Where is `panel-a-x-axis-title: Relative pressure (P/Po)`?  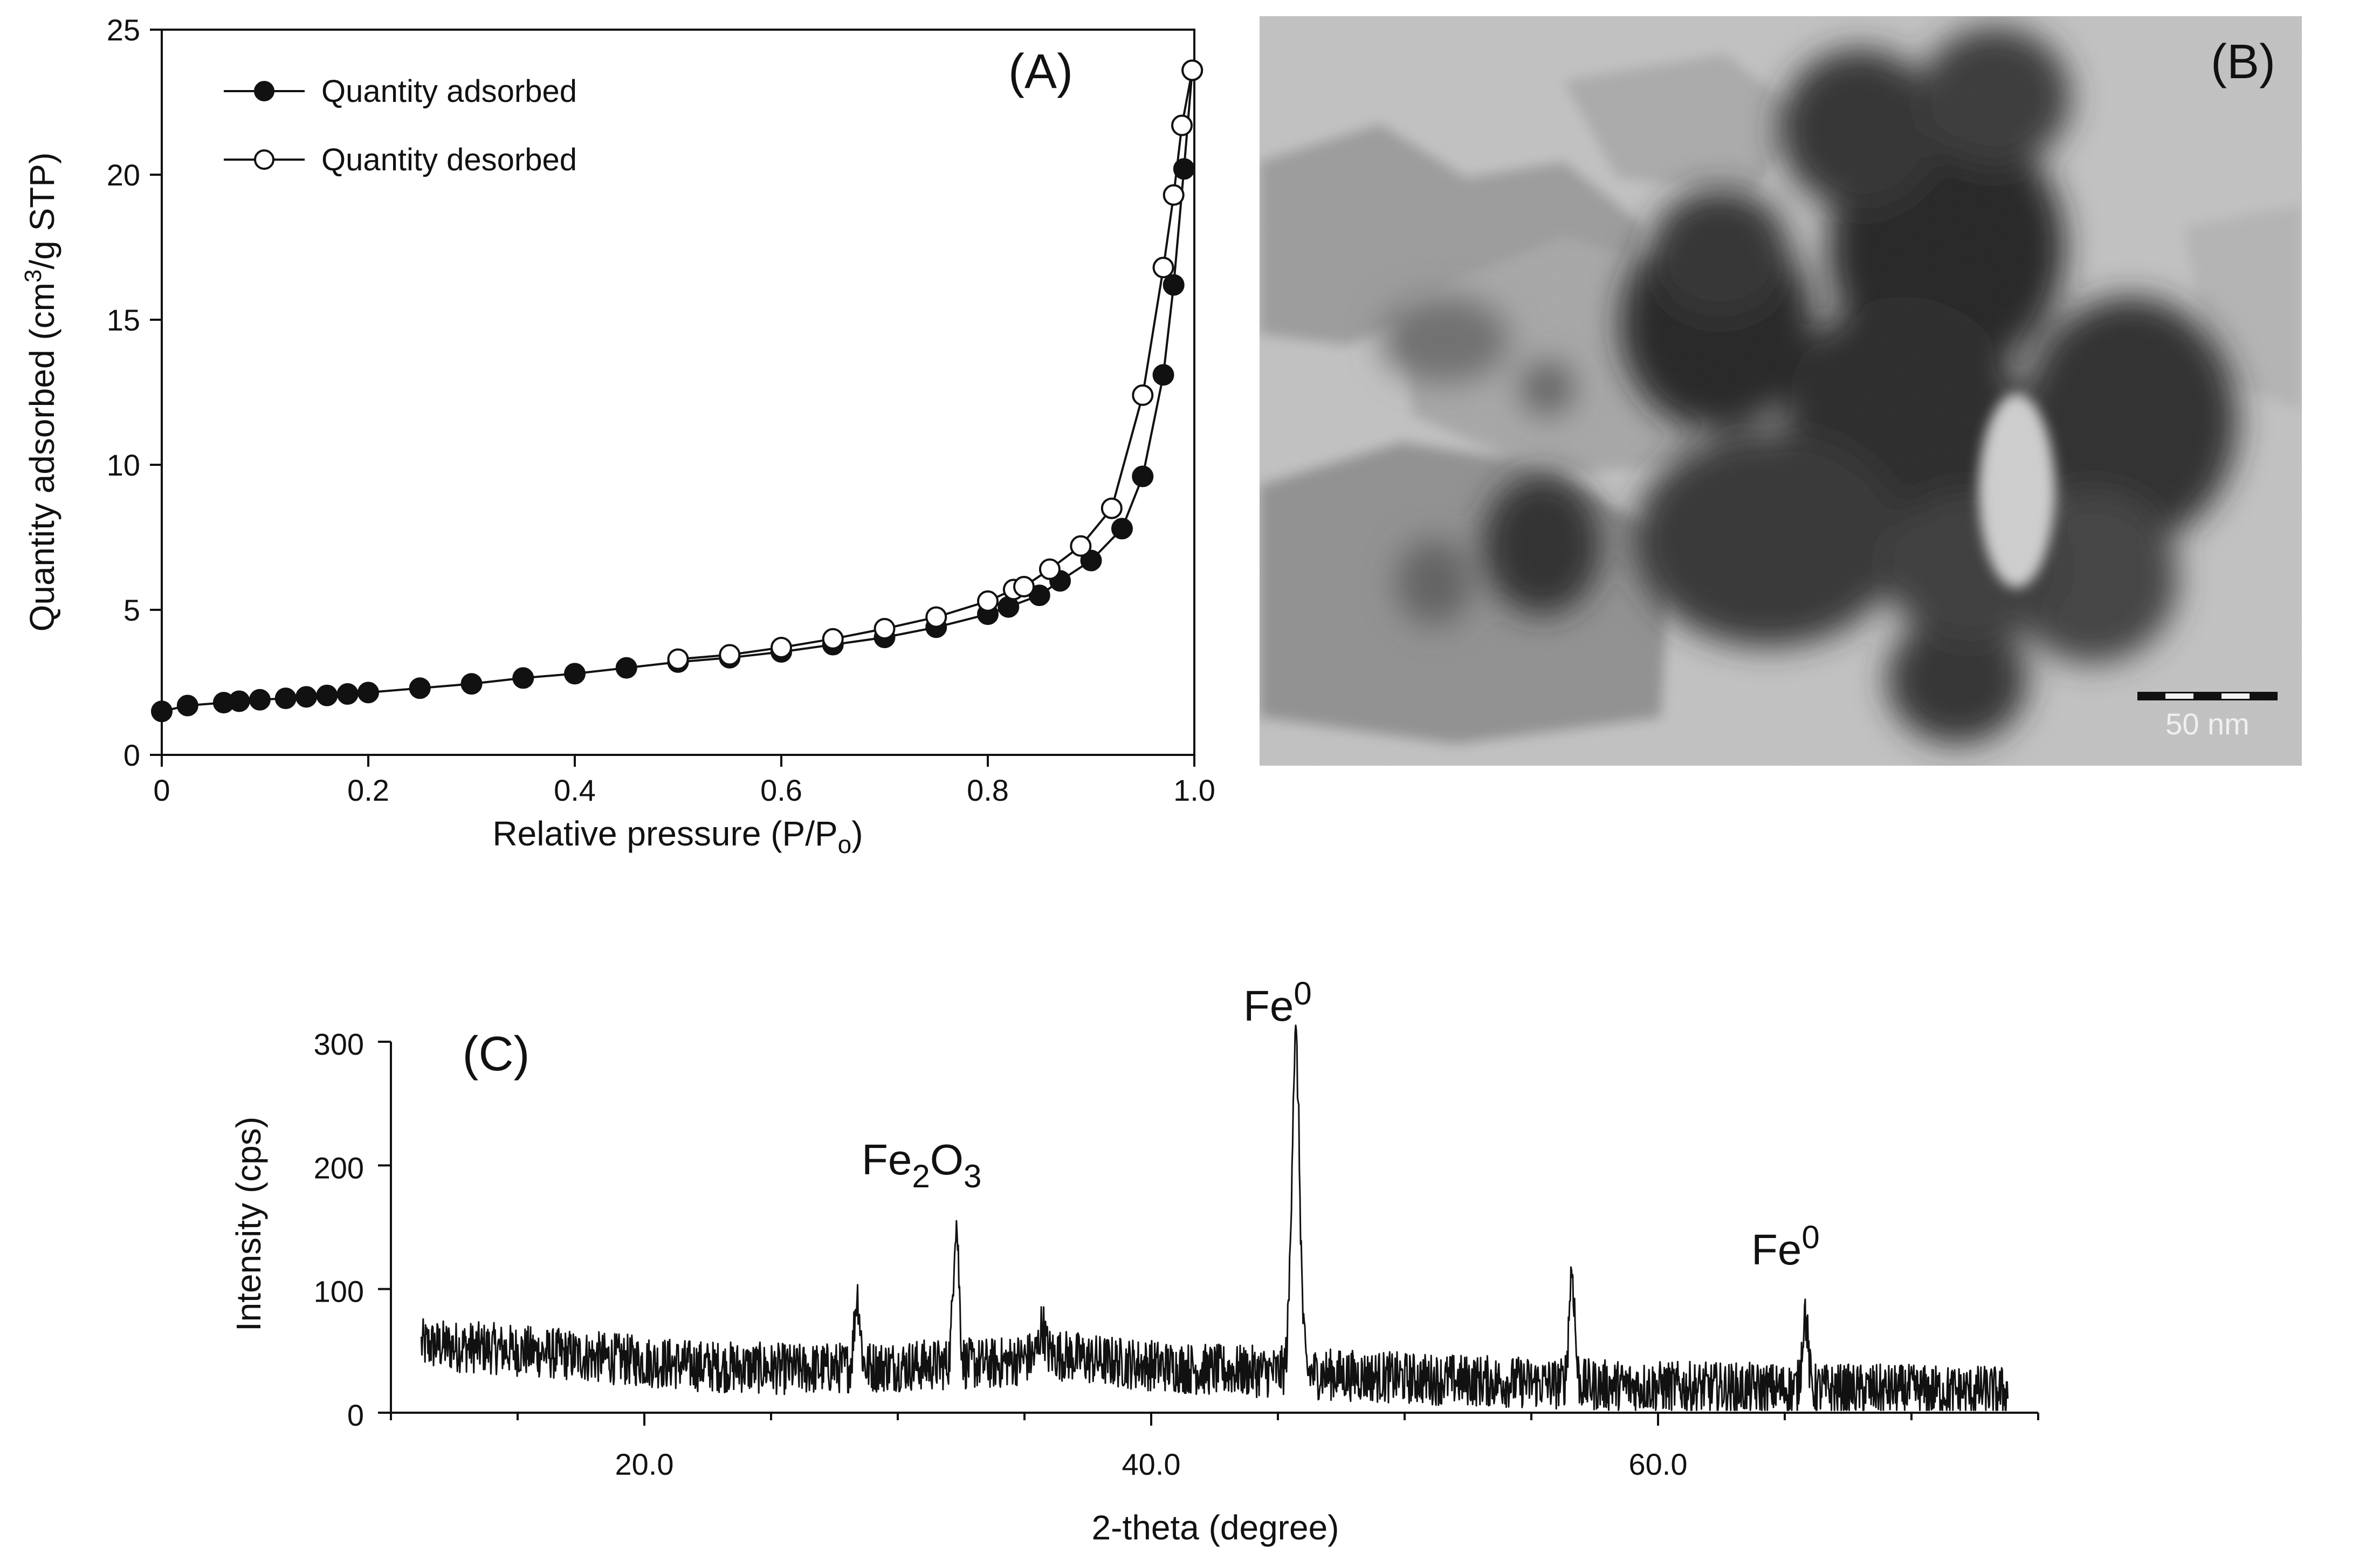
panel-a-x-axis-title: Relative pressure (P/Po) is located at coordinates (677, 836).